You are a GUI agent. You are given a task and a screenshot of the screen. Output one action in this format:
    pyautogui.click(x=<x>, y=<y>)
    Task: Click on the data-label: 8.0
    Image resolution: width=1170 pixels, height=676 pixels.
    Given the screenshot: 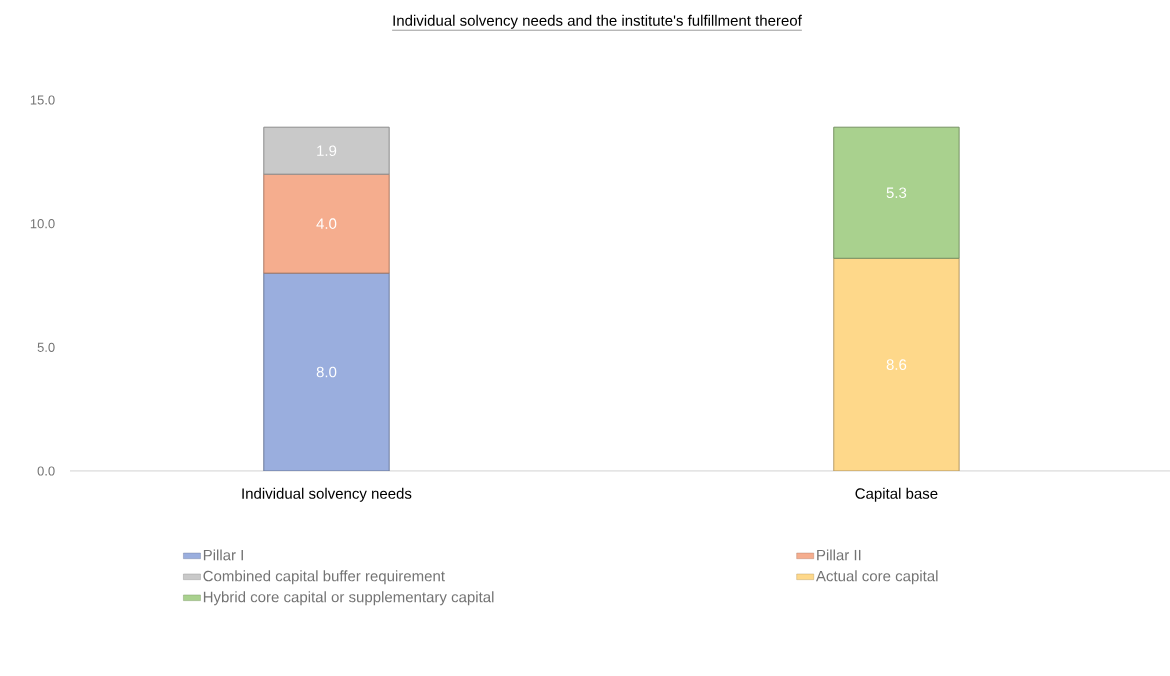 What is the action you would take?
    pyautogui.click(x=326, y=372)
    